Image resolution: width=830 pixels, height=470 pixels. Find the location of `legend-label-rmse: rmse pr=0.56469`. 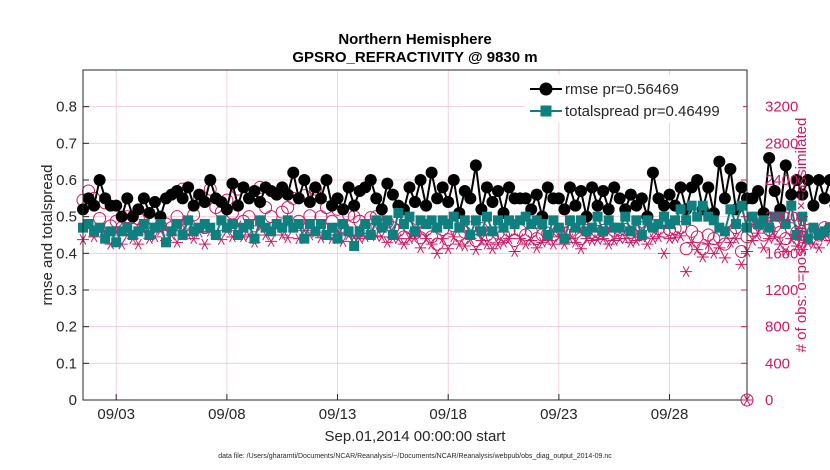

legend-label-rmse: rmse pr=0.56469 is located at coordinates (622, 89).